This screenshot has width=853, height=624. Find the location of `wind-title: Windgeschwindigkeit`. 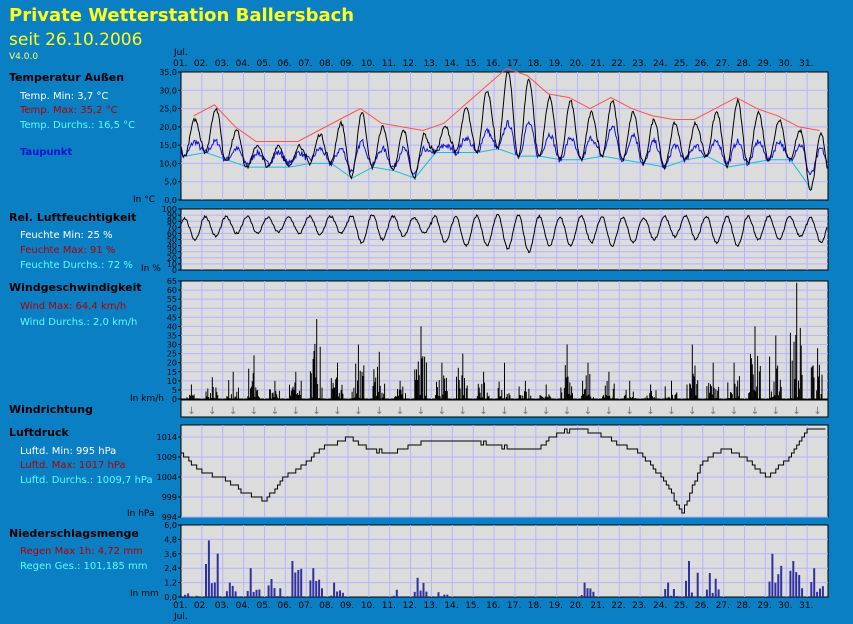

wind-title: Windgeschwindigkeit is located at coordinates (75, 287).